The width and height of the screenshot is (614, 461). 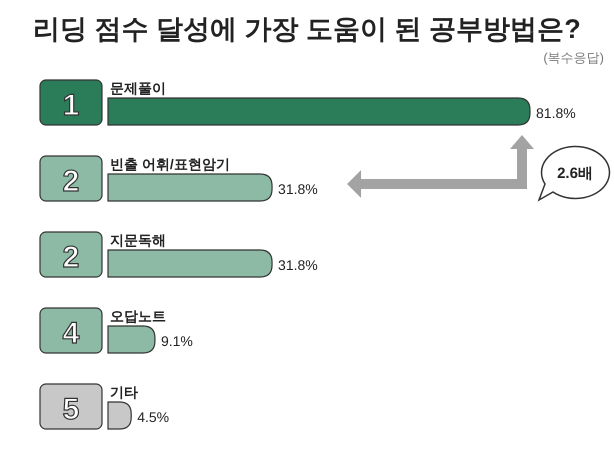 I want to click on data-label: 81.8%, so click(x=556, y=113).